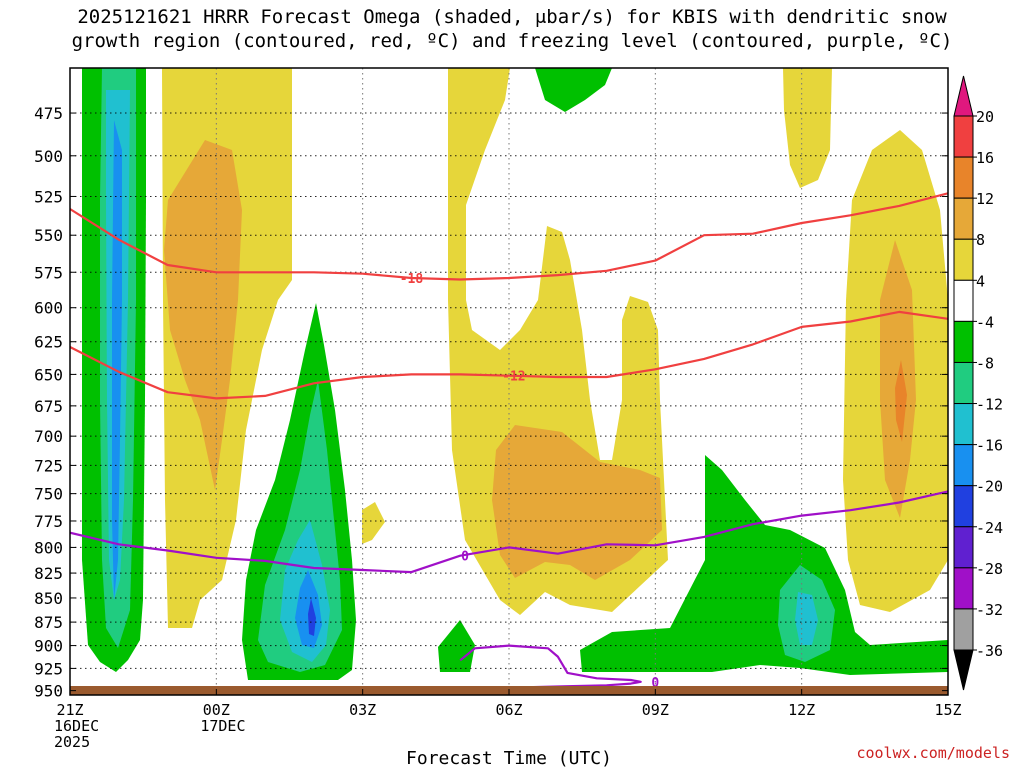 The height and width of the screenshot is (768, 1024). What do you see at coordinates (980, 281) in the screenshot?
I see `colorbar-label-4: 4` at bounding box center [980, 281].